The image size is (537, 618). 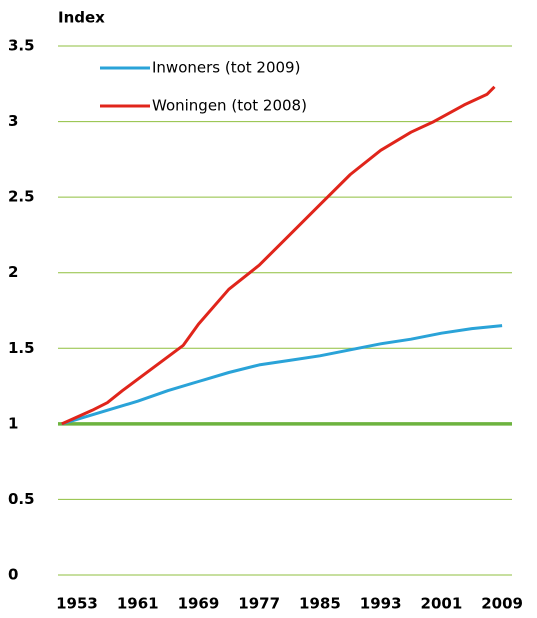 What do you see at coordinates (21, 348) in the screenshot?
I see `y-tick-label: 1.5` at bounding box center [21, 348].